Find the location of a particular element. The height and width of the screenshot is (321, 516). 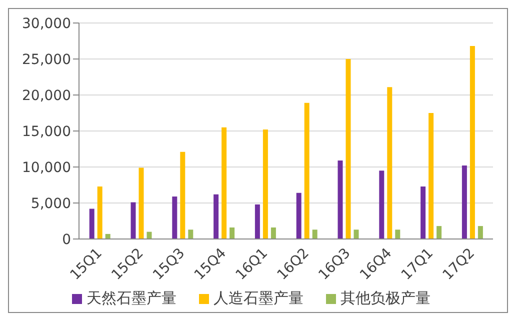

legend-label: 天然石墨产量 is located at coordinates (131, 298).